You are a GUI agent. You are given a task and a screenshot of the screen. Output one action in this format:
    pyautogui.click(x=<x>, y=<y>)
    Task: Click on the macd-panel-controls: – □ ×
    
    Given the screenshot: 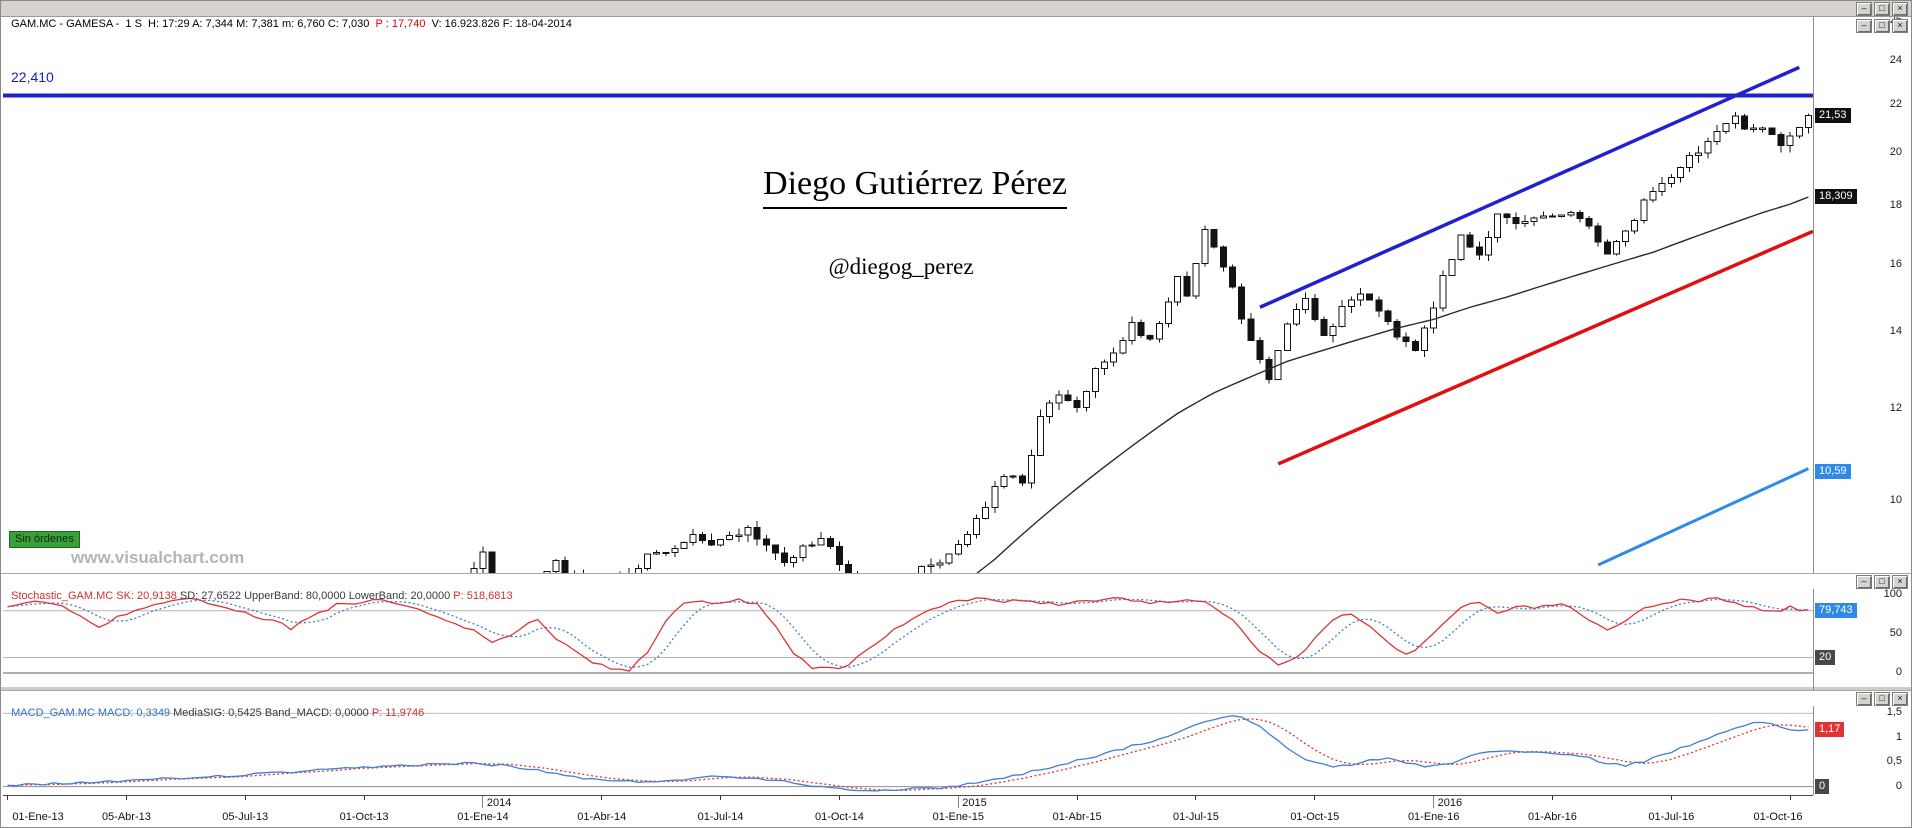 What is the action you would take?
    pyautogui.click(x=1882, y=699)
    